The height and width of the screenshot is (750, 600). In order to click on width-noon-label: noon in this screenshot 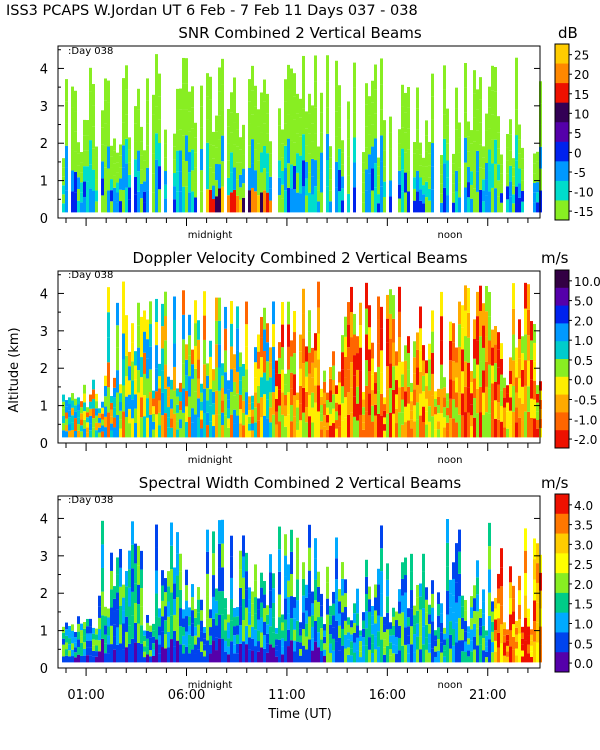, I will do `click(450, 685)`.